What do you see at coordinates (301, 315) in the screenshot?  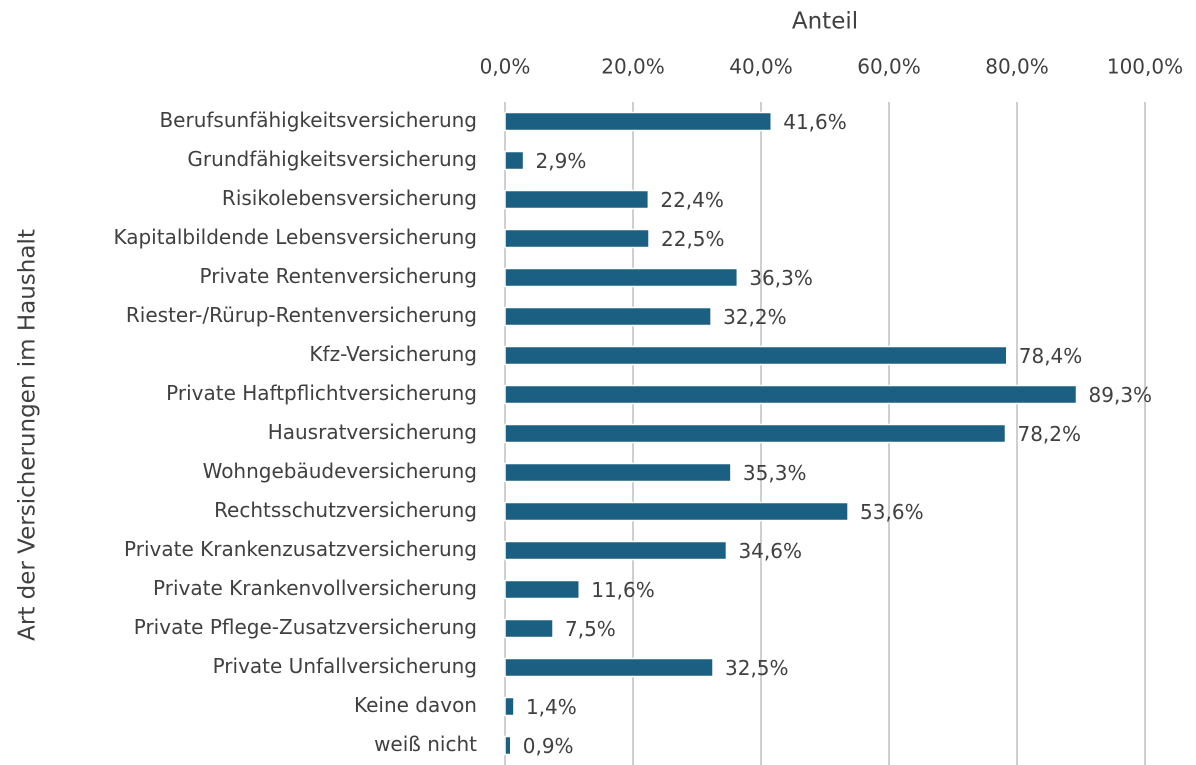 I see `y-tick-label: Riester-/Rürup-Rentenversicherung` at bounding box center [301, 315].